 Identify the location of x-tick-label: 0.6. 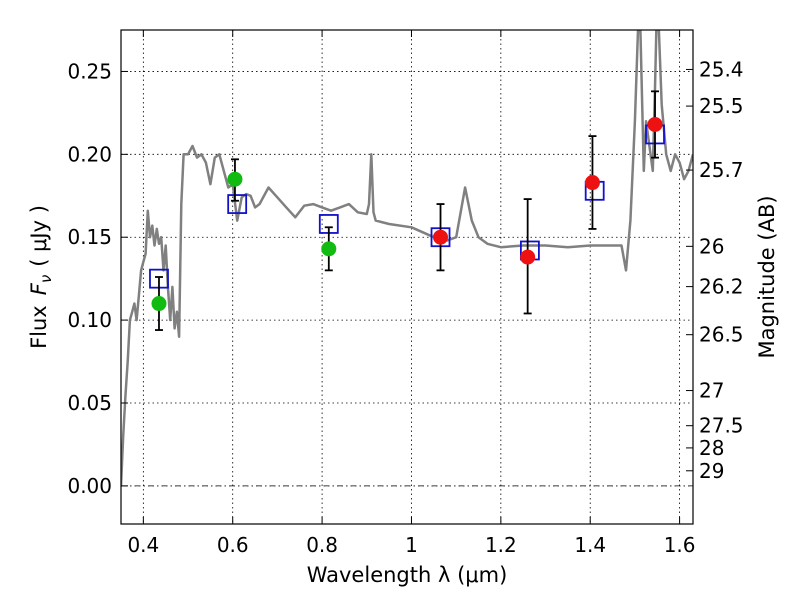
(233, 545).